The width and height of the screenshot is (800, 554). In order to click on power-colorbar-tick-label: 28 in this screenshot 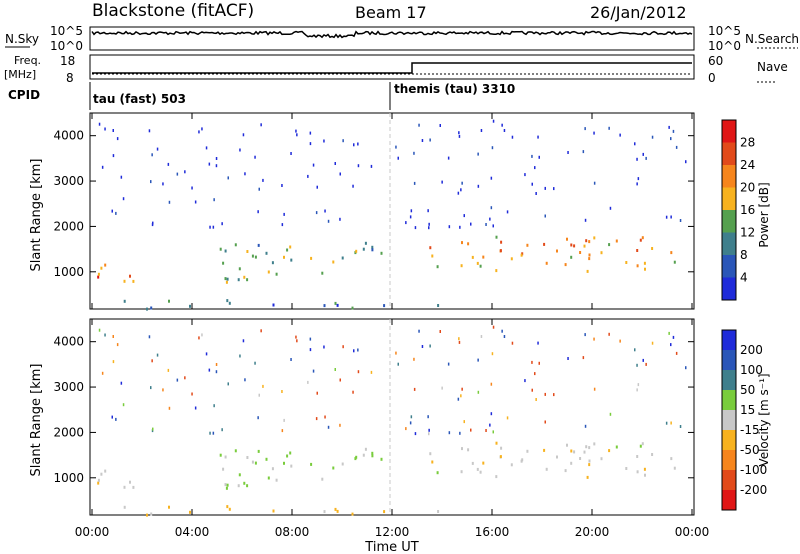, I will do `click(747, 143)`.